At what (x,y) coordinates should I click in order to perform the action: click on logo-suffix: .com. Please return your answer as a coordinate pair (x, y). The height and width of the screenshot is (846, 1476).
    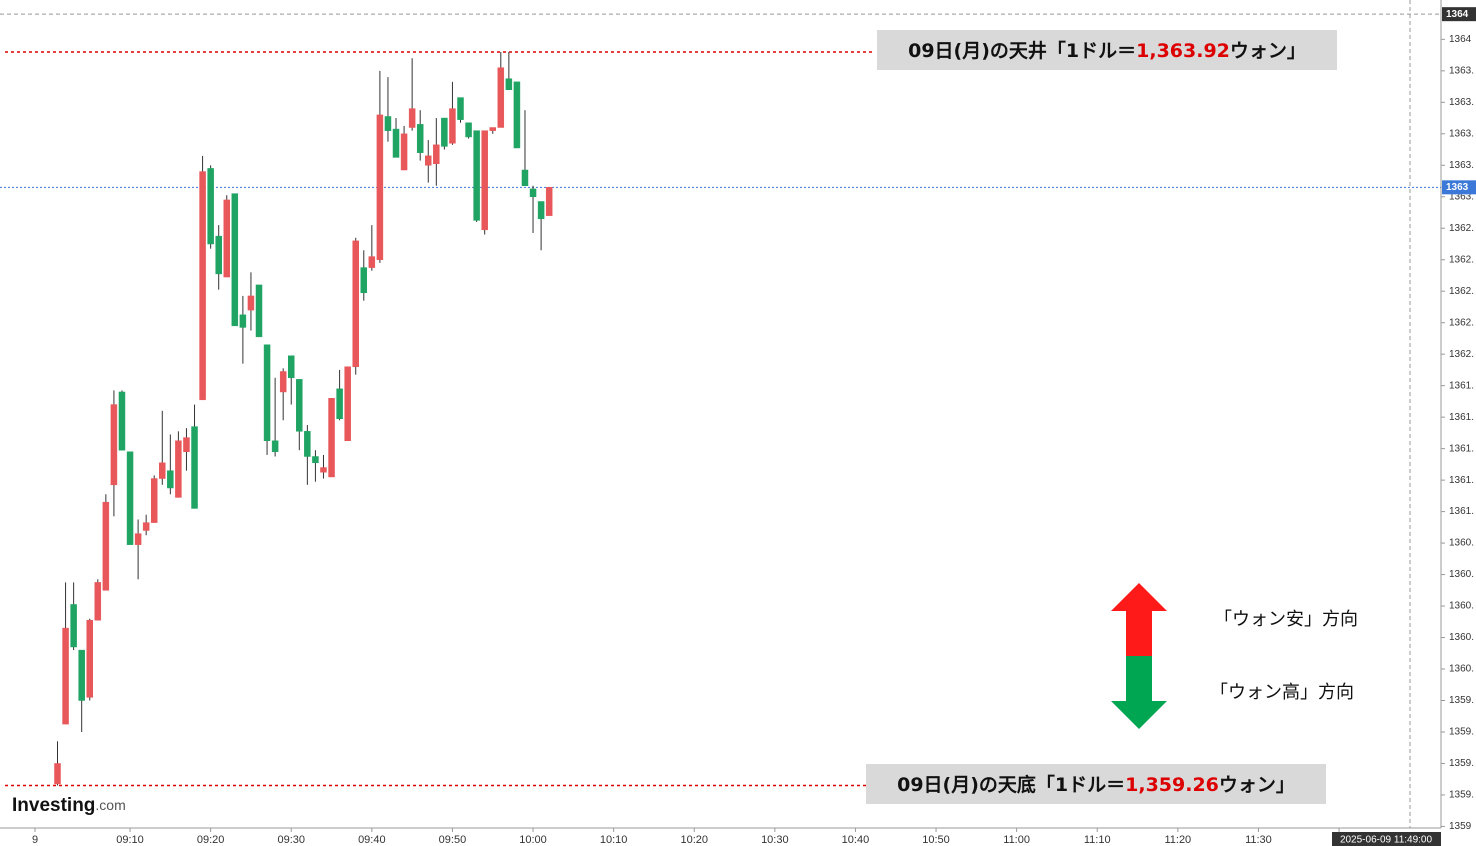
    Looking at the image, I should click on (110, 805).